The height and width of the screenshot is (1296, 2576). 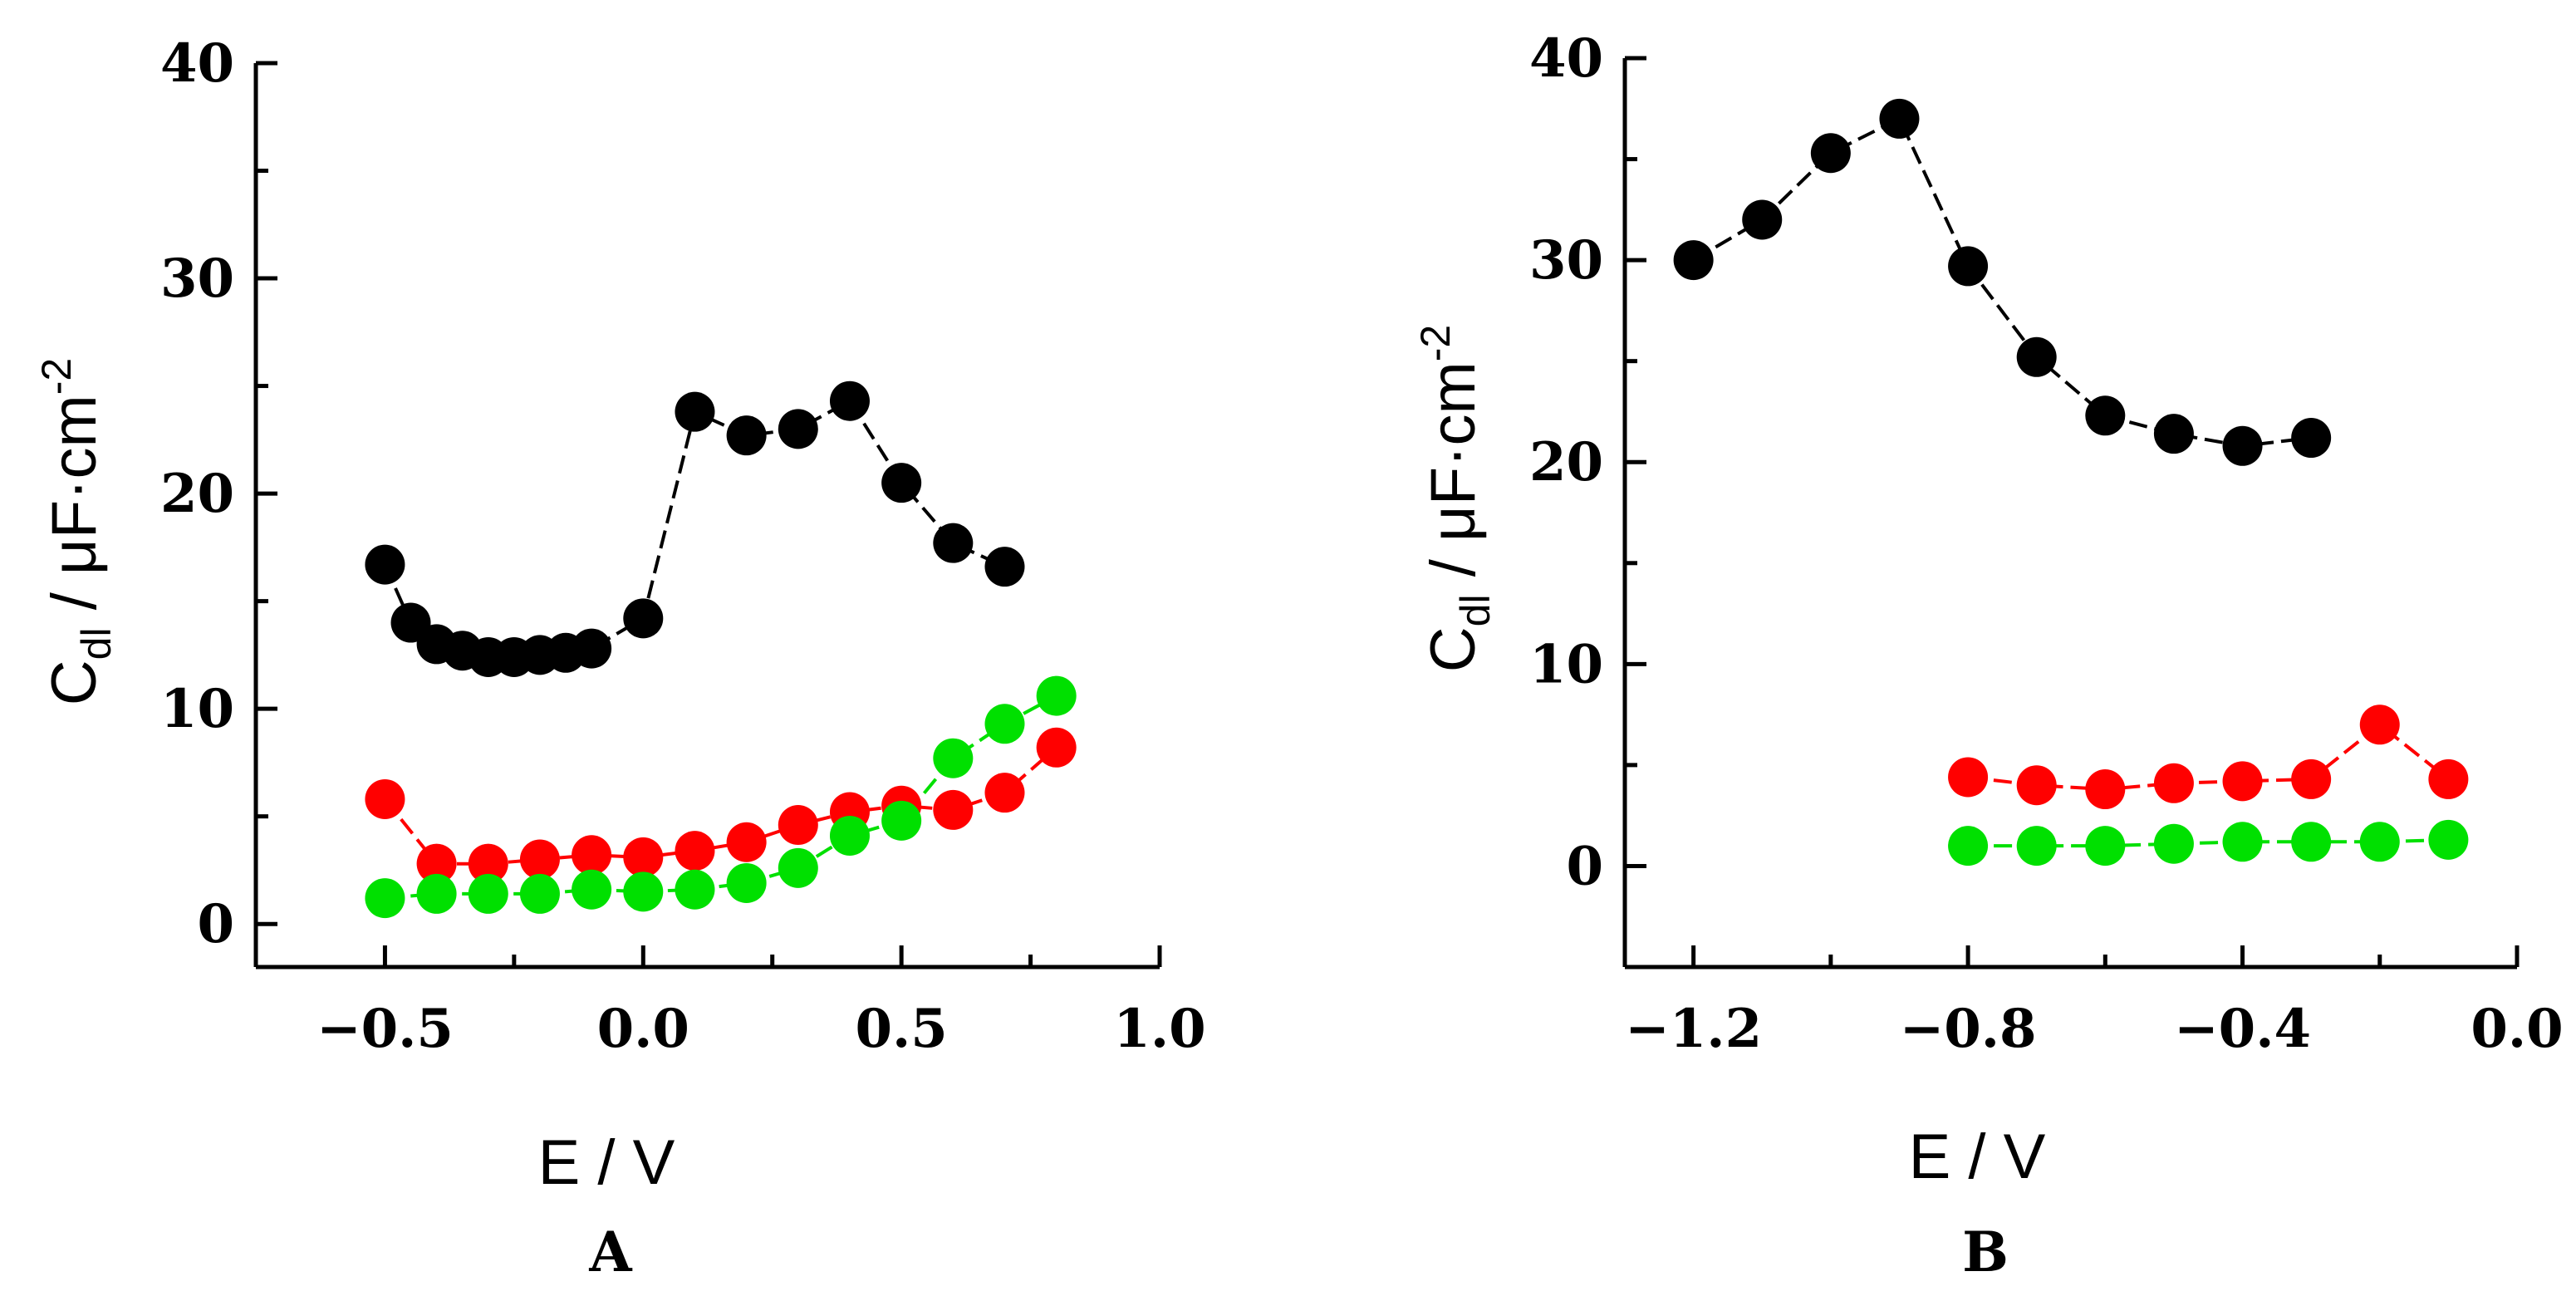 What do you see at coordinates (1159, 1029) in the screenshot?
I see `panel-a-x-tick-label: 1.0` at bounding box center [1159, 1029].